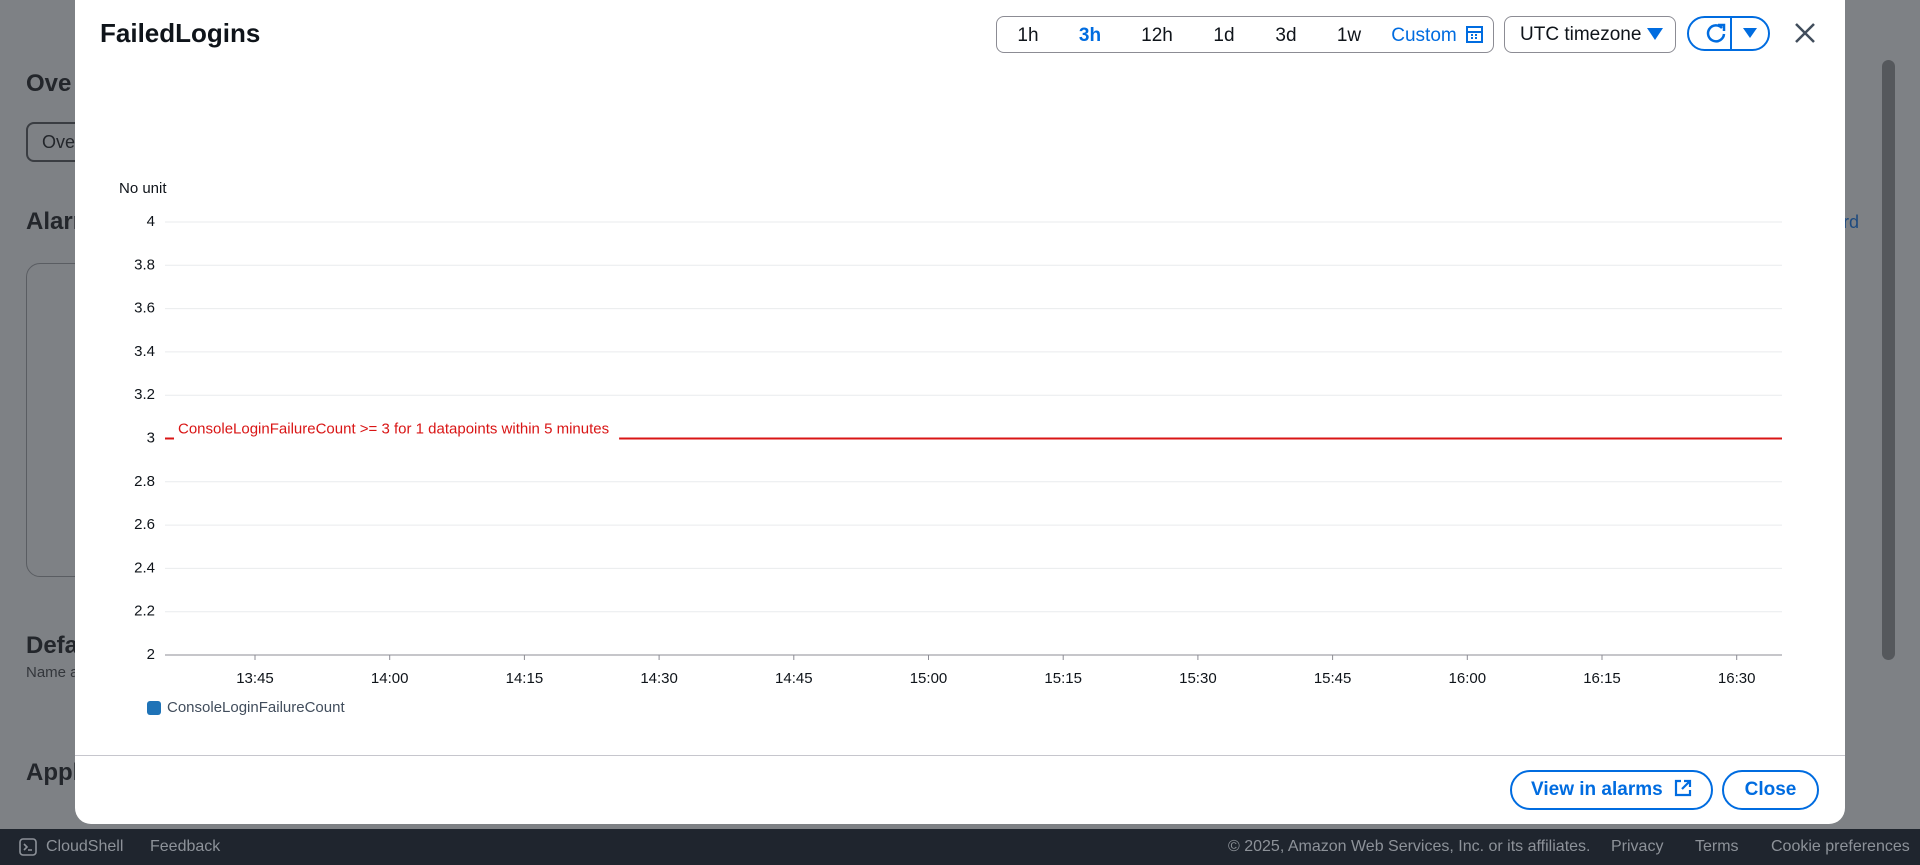 The height and width of the screenshot is (865, 1920). What do you see at coordinates (1770, 790) in the screenshot?
I see `close-button: Close` at bounding box center [1770, 790].